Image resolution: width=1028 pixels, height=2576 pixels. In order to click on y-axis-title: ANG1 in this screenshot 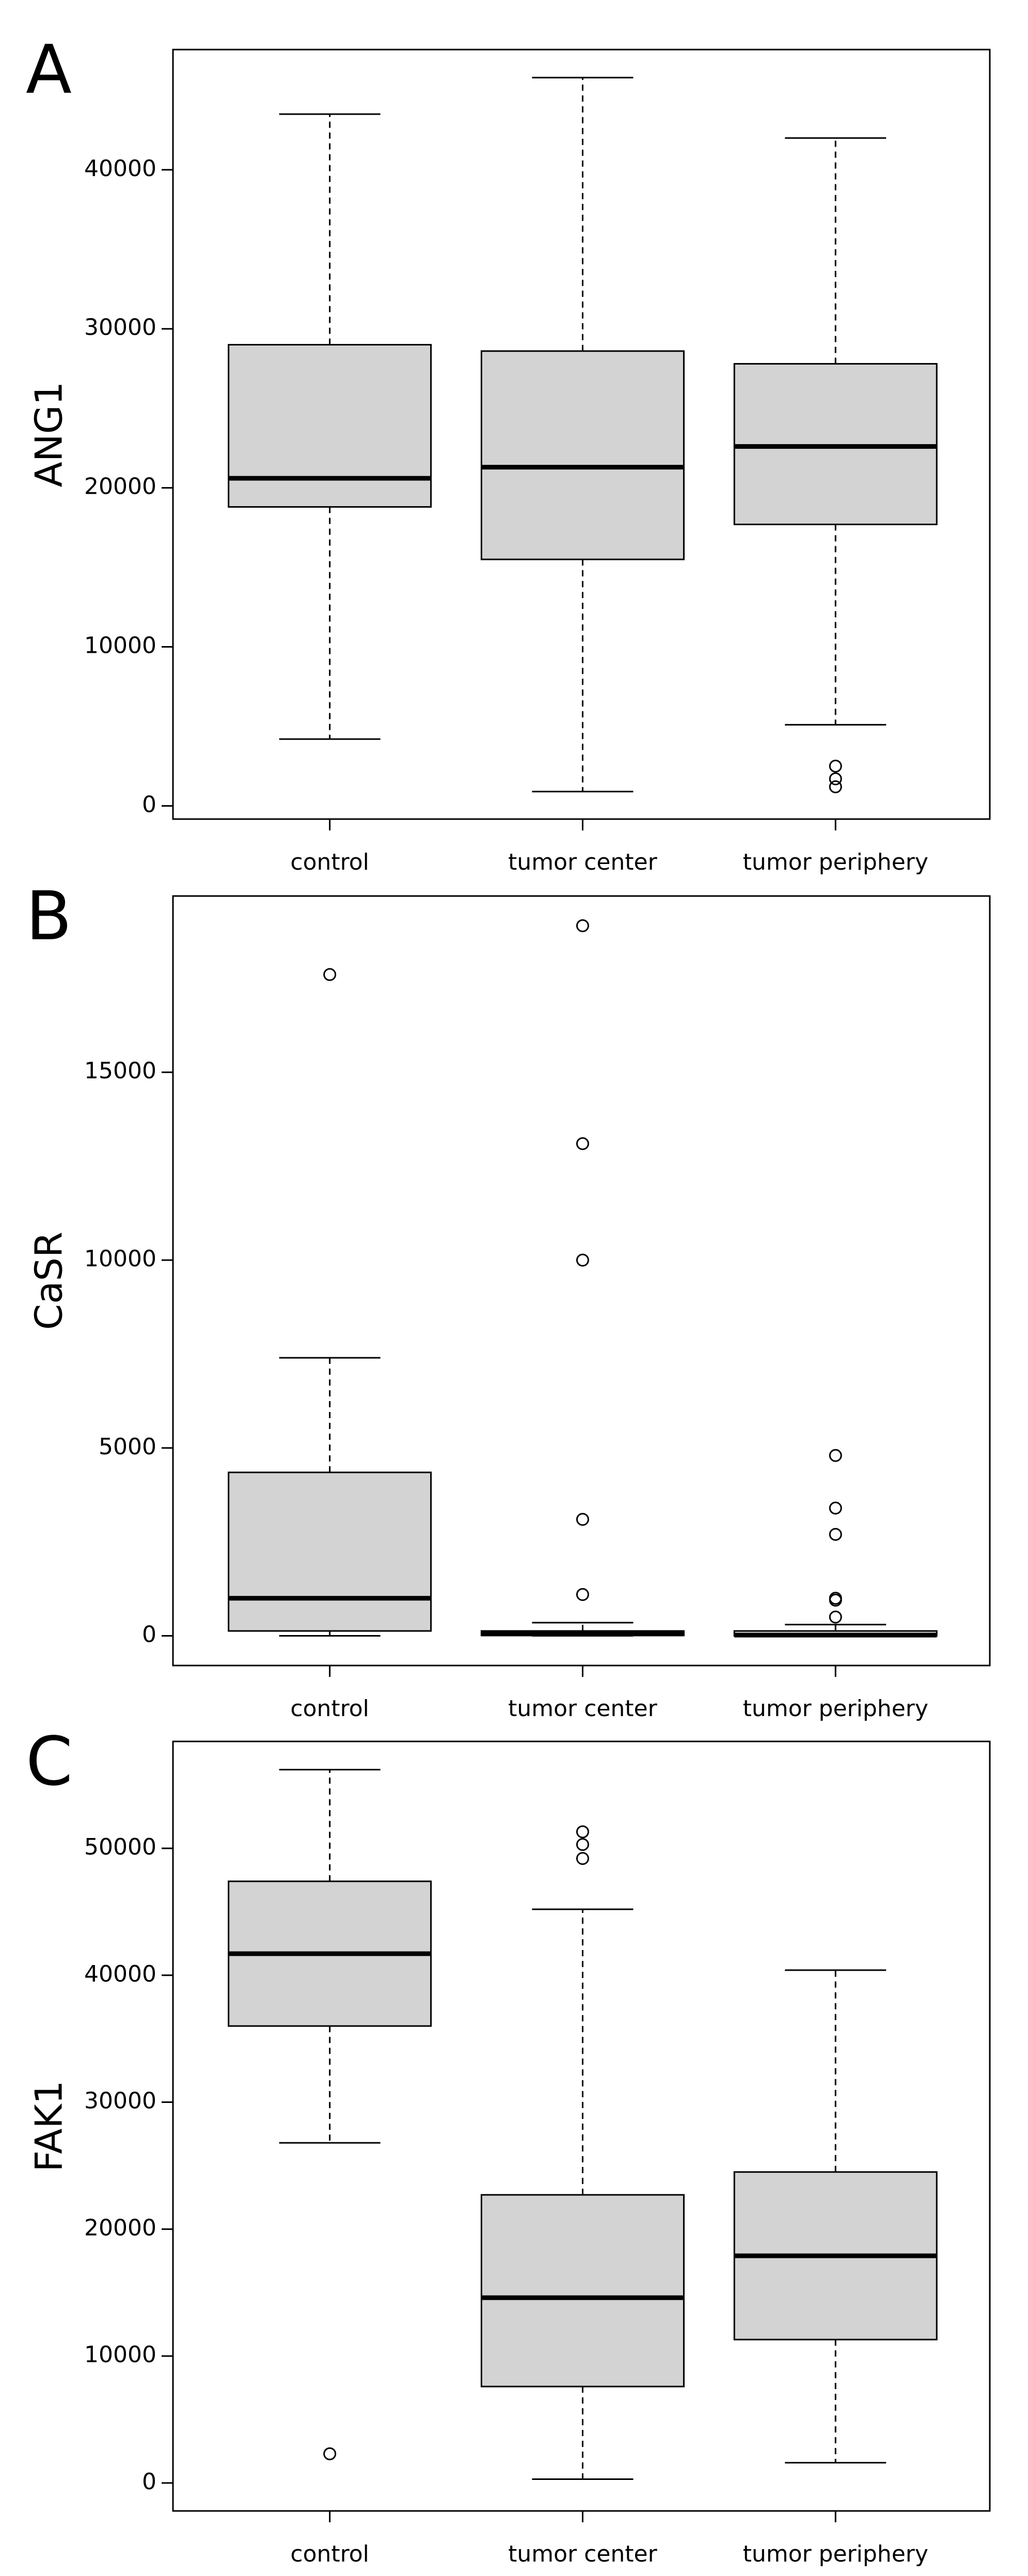, I will do `click(49, 435)`.